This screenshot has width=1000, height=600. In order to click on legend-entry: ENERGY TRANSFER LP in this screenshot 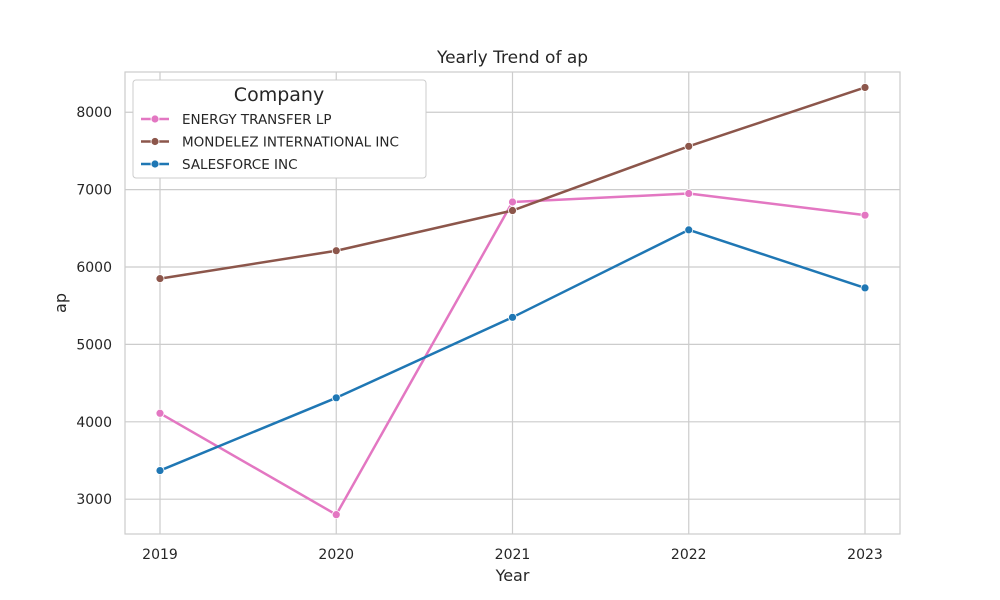, I will do `click(236, 120)`.